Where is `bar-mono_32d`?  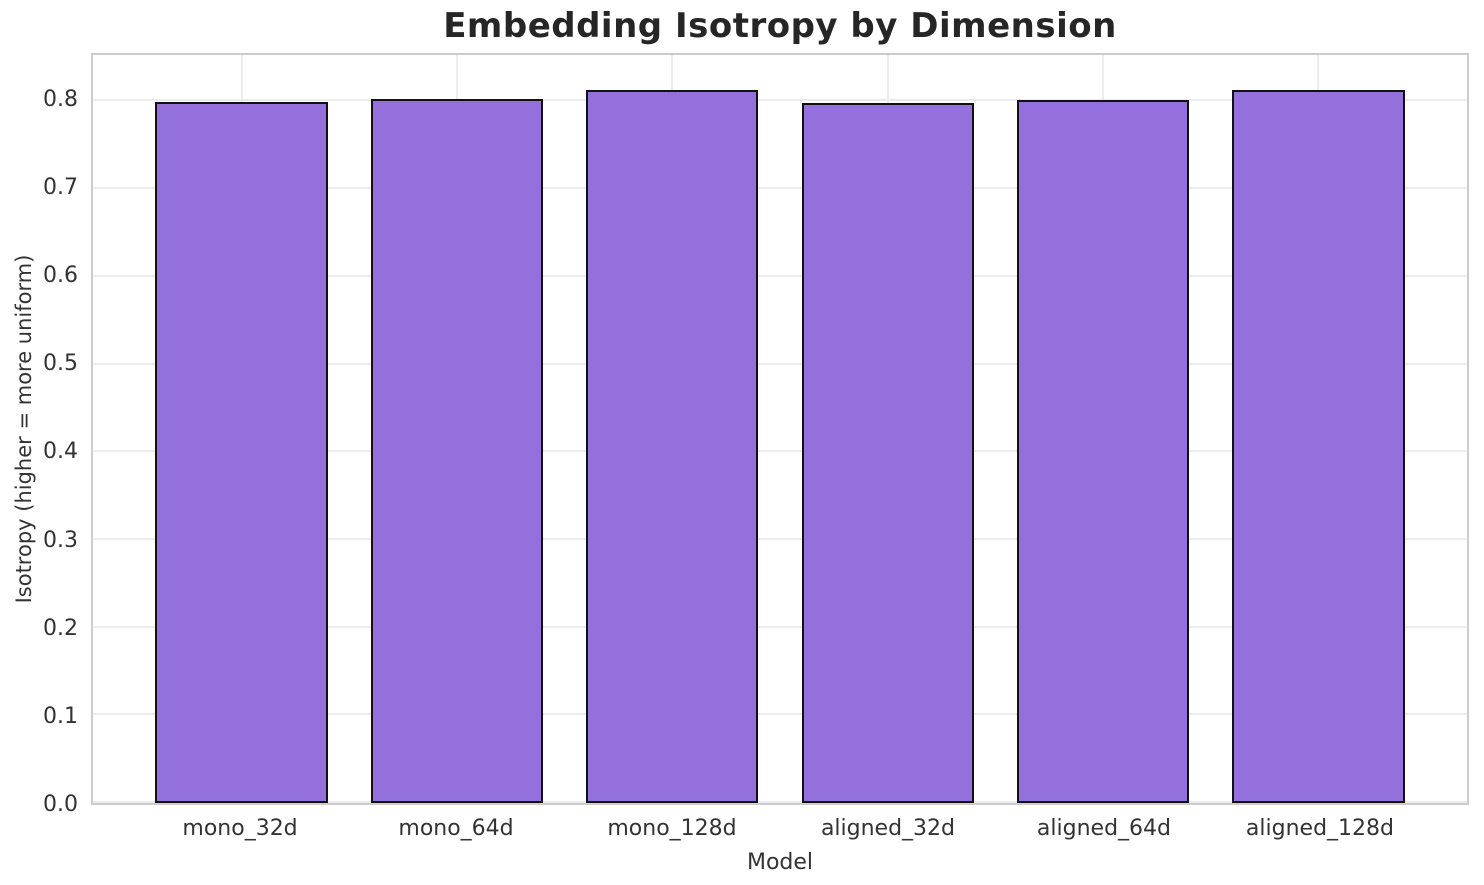
bar-mono_32d is located at coordinates (241, 452).